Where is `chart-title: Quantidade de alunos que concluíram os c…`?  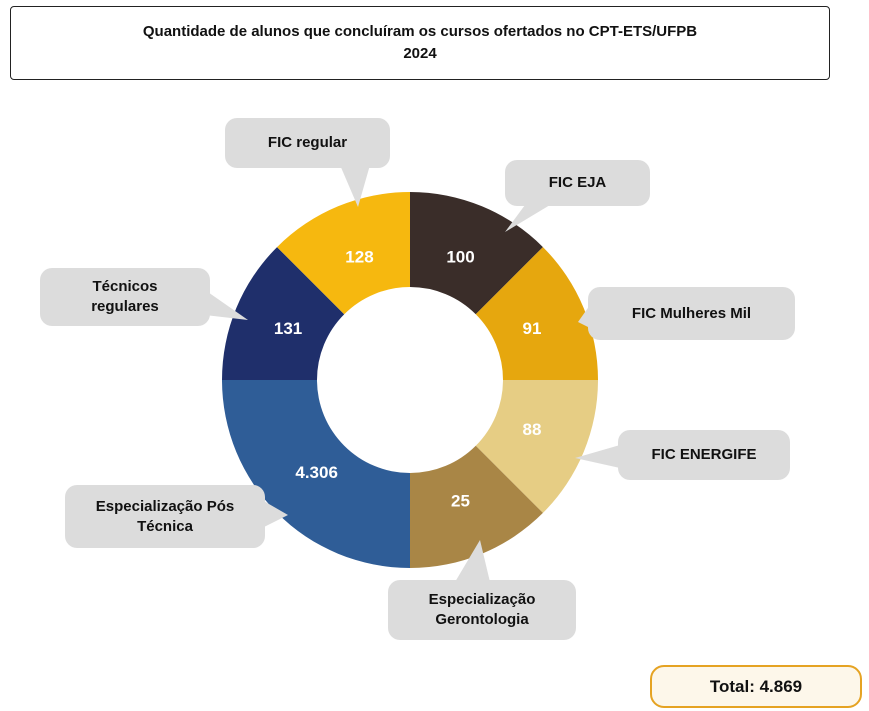
chart-title: Quantidade de alunos que concluíram os c… is located at coordinates (420, 31).